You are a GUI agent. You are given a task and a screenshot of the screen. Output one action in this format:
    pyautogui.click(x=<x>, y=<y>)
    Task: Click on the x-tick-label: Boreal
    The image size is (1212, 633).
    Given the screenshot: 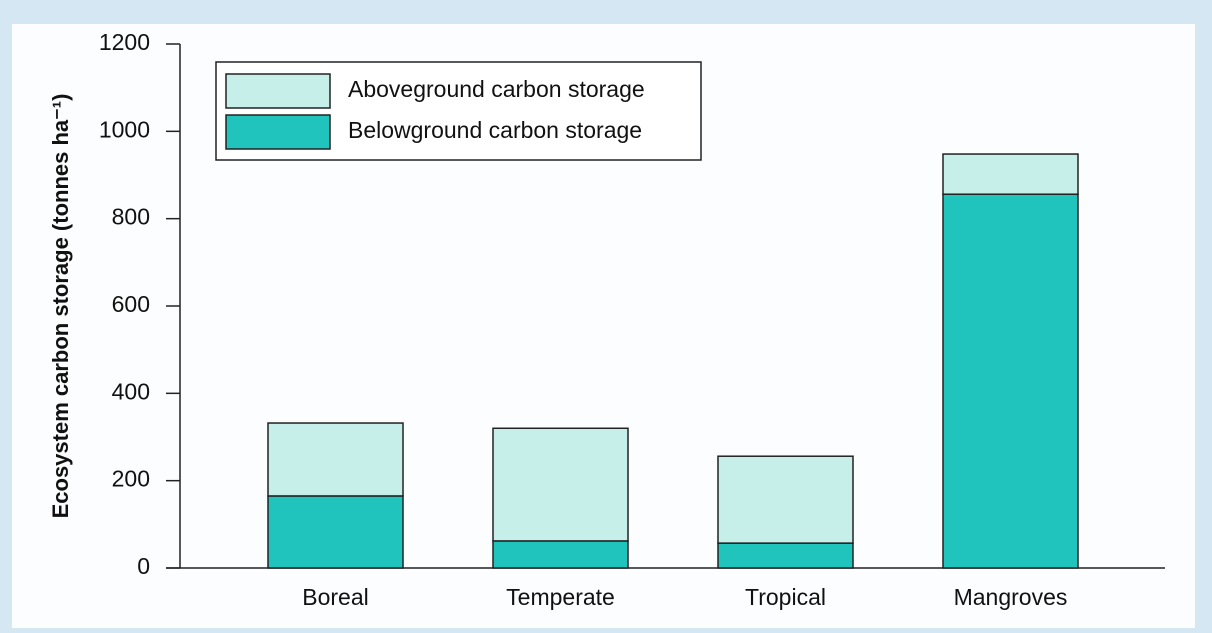 What is the action you would take?
    pyautogui.click(x=335, y=597)
    